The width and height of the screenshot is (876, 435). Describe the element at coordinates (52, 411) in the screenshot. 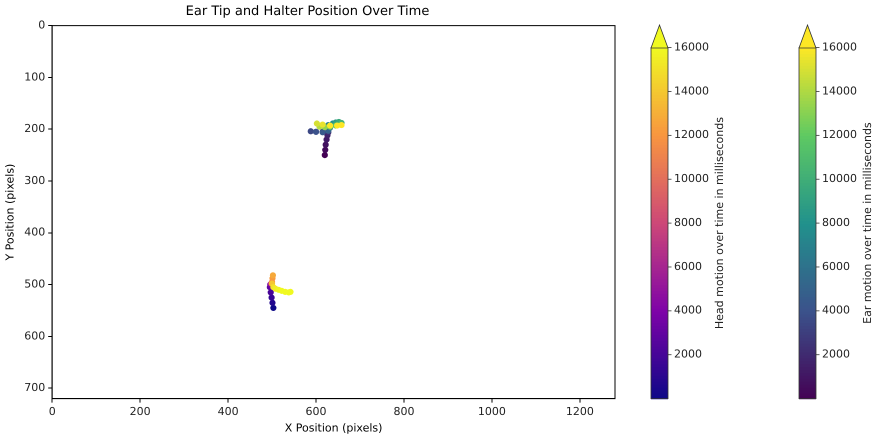

I see `x-tick-label: 0` at that location.